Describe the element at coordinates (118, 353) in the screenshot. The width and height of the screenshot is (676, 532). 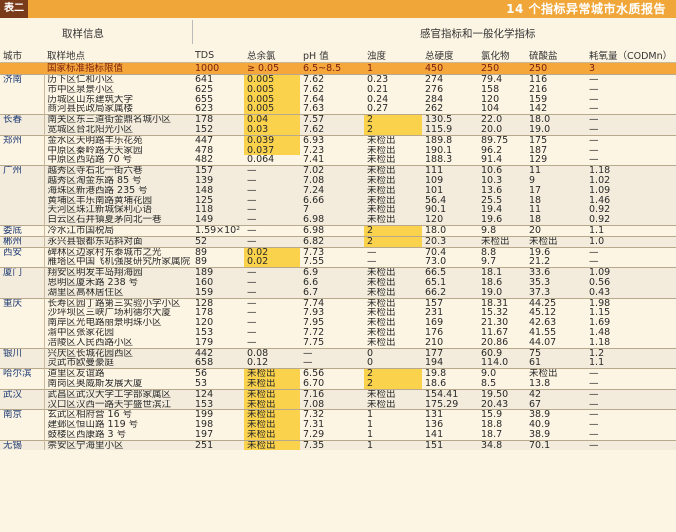
I see `location-cell: 兴庆区长城花园西区` at that location.